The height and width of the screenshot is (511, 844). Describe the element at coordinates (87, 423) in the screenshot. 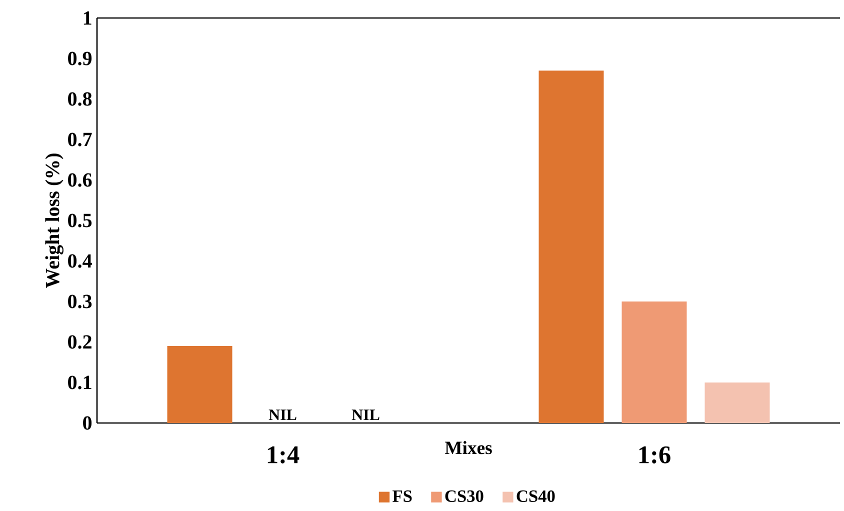

I see `y-tick-label: 0` at that location.